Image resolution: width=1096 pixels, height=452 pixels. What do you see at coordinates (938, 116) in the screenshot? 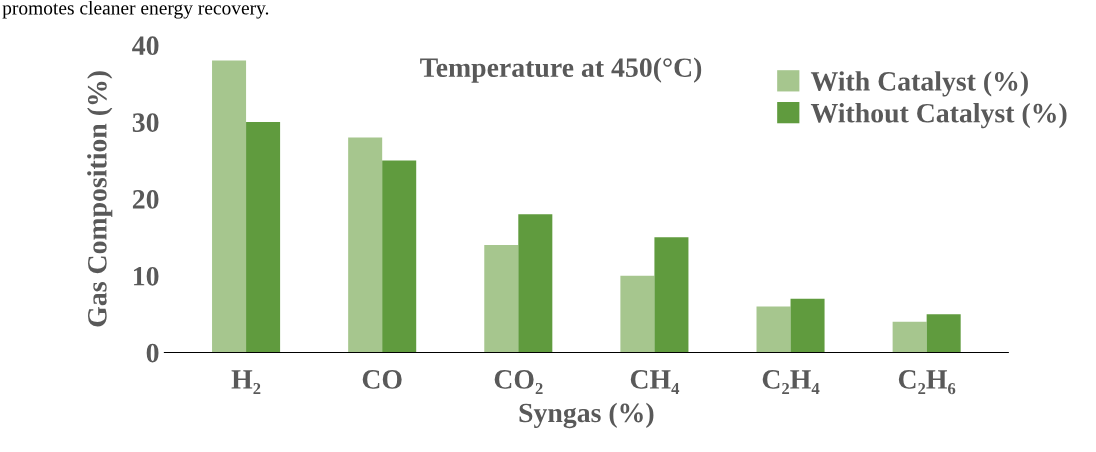
I see `legend-label: Without Catalyst (%)` at bounding box center [938, 116].